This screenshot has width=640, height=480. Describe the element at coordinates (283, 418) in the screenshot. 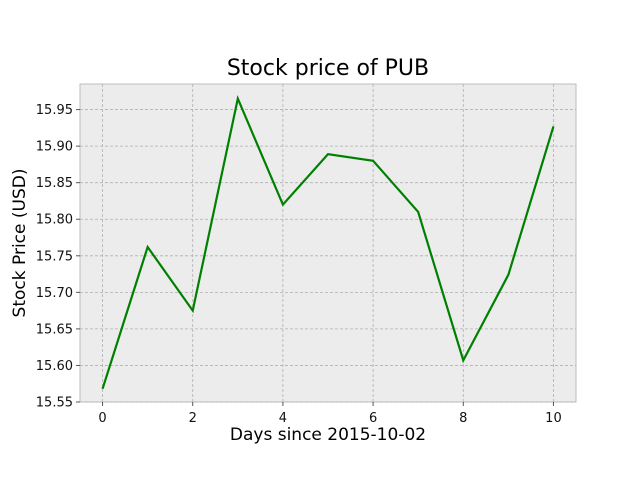

I see `x-tick-label: 4` at that location.